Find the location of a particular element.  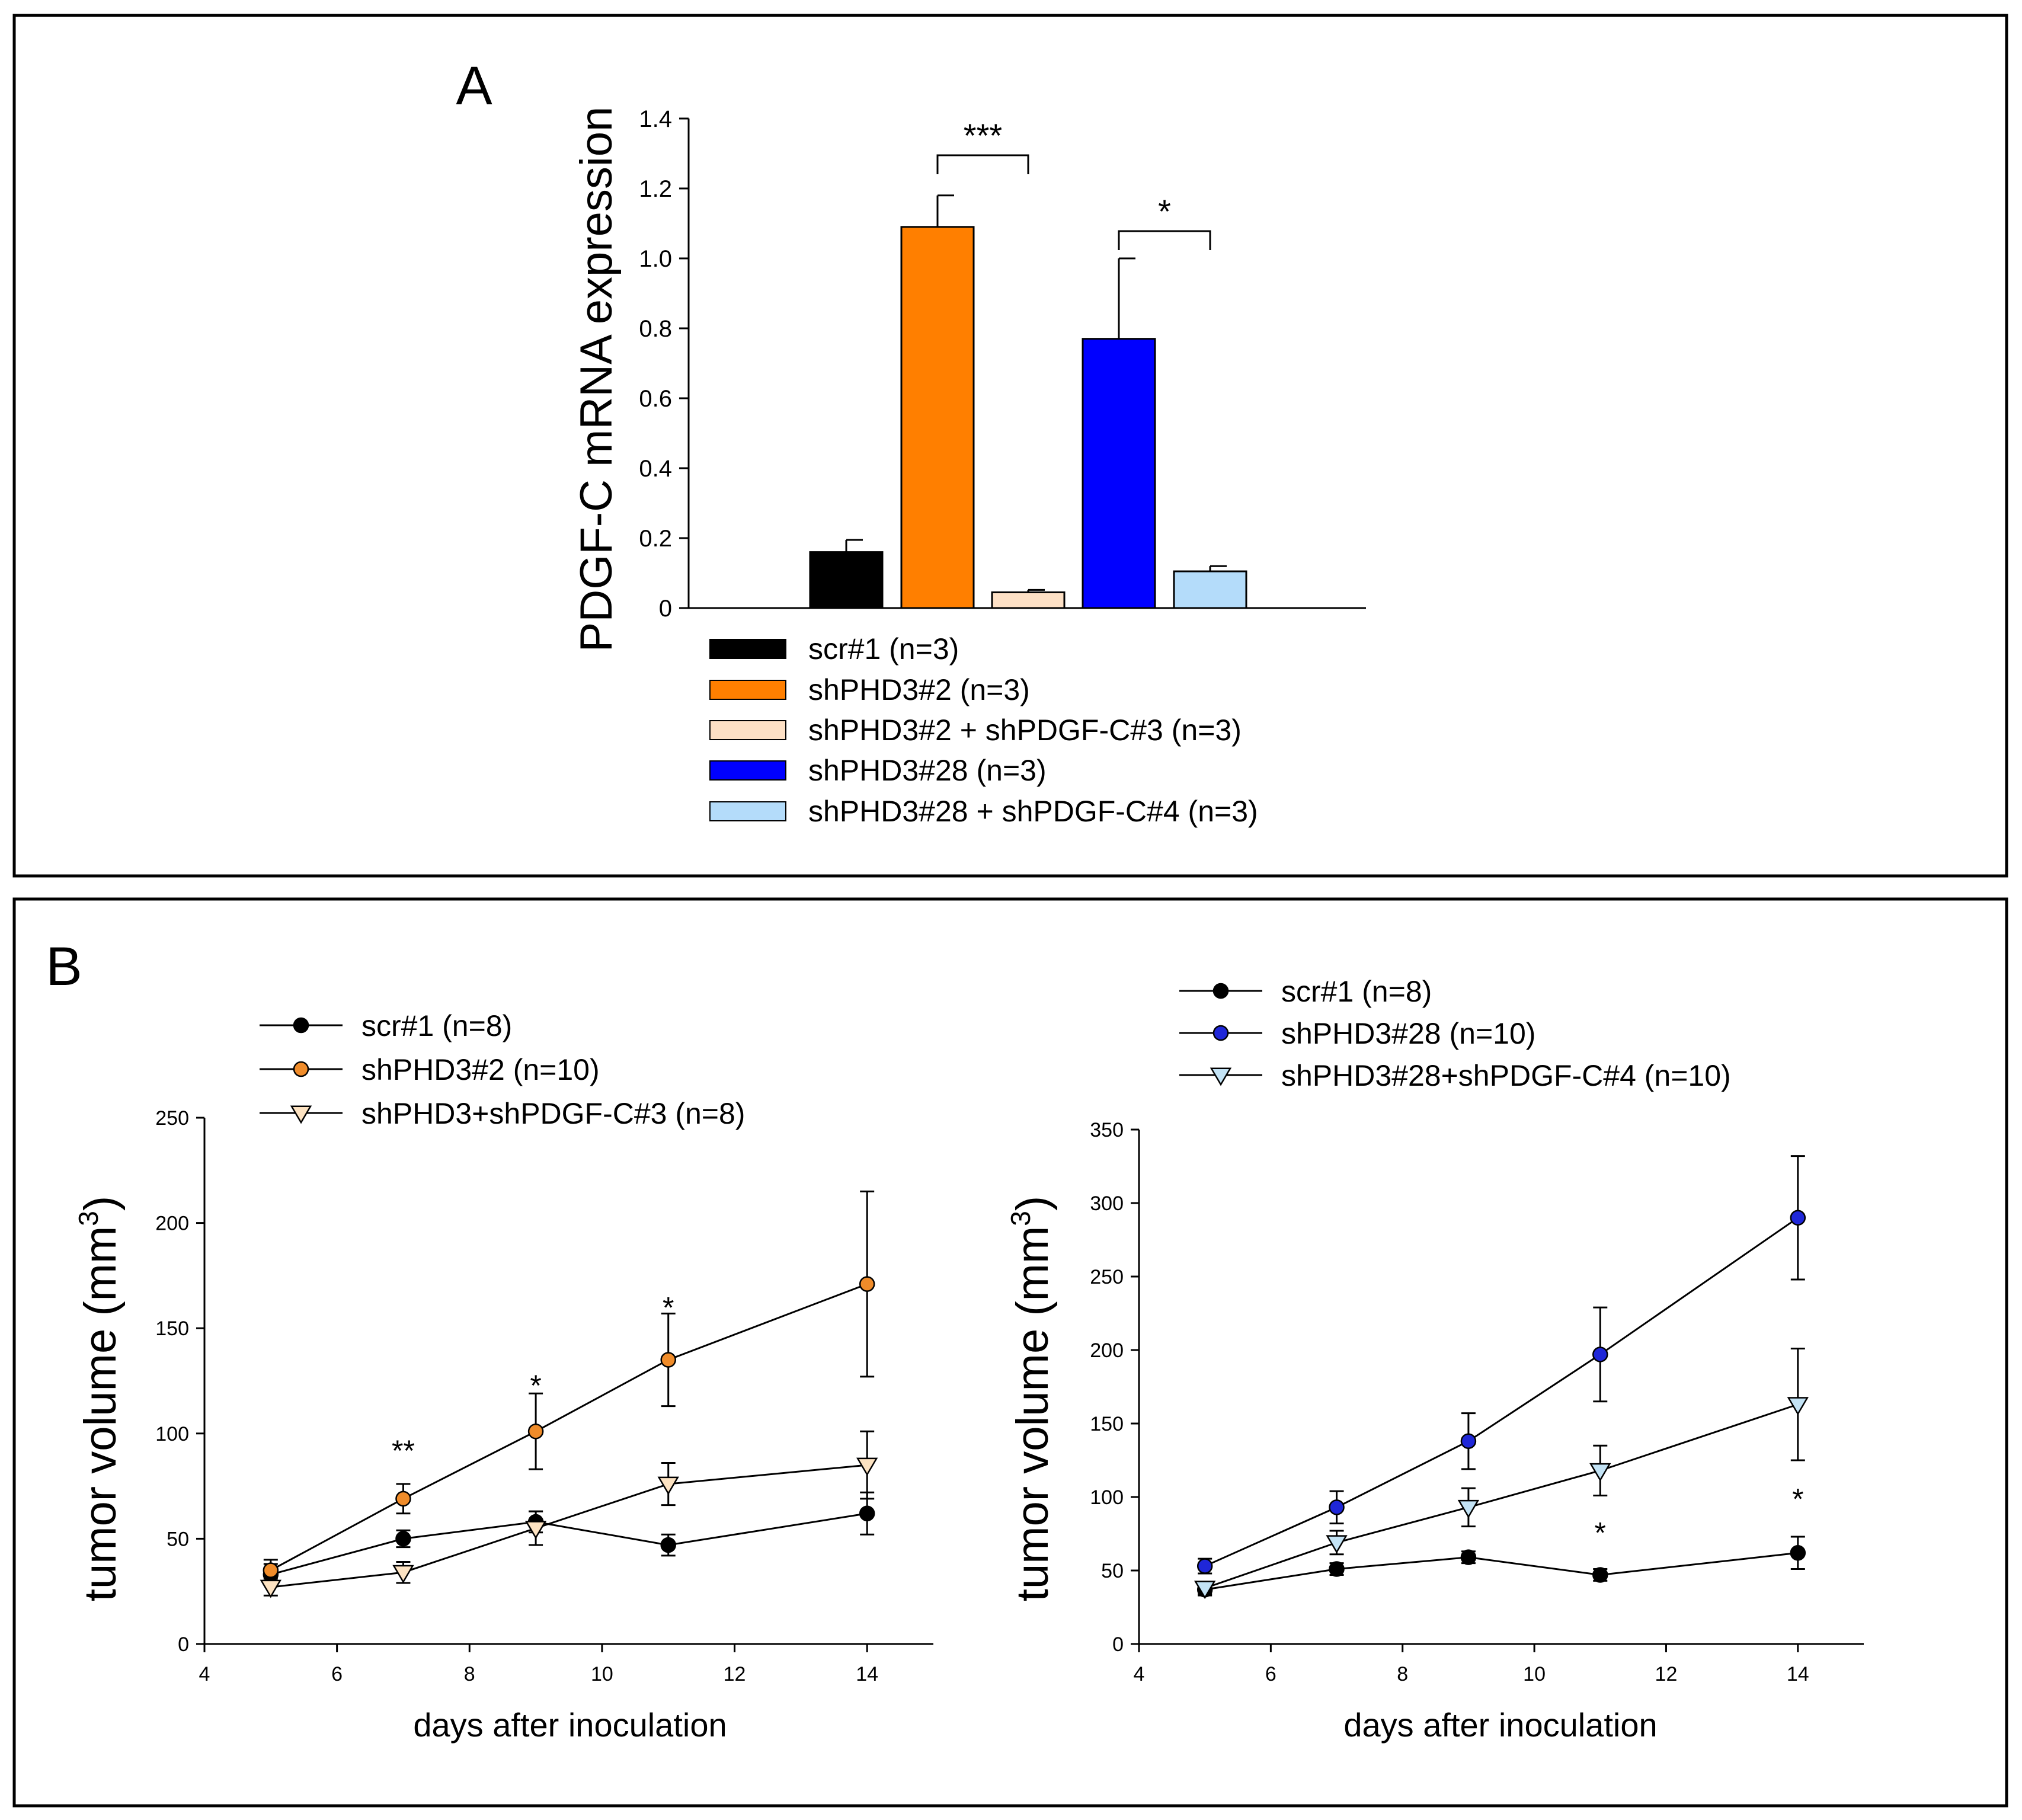

b-right-ylabel-sup: 3 is located at coordinates (1020, 1218).